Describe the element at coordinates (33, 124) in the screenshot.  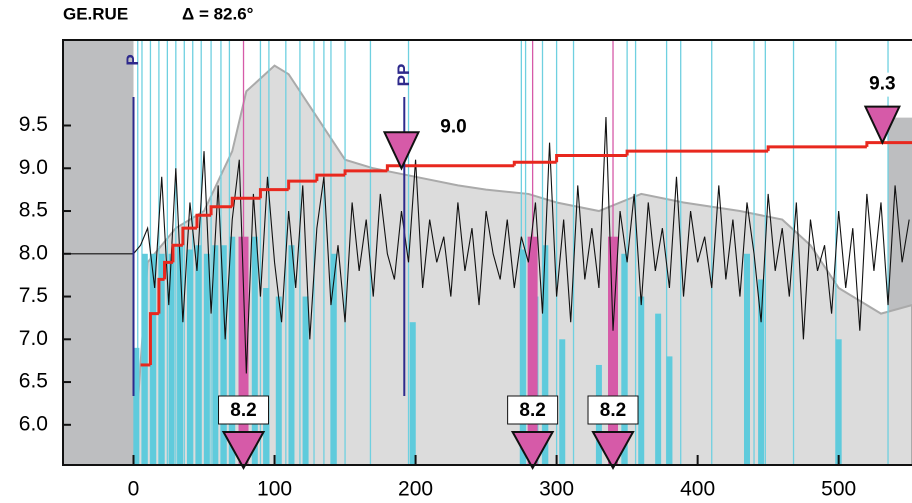
I see `y-tick-label: 9.5` at that location.